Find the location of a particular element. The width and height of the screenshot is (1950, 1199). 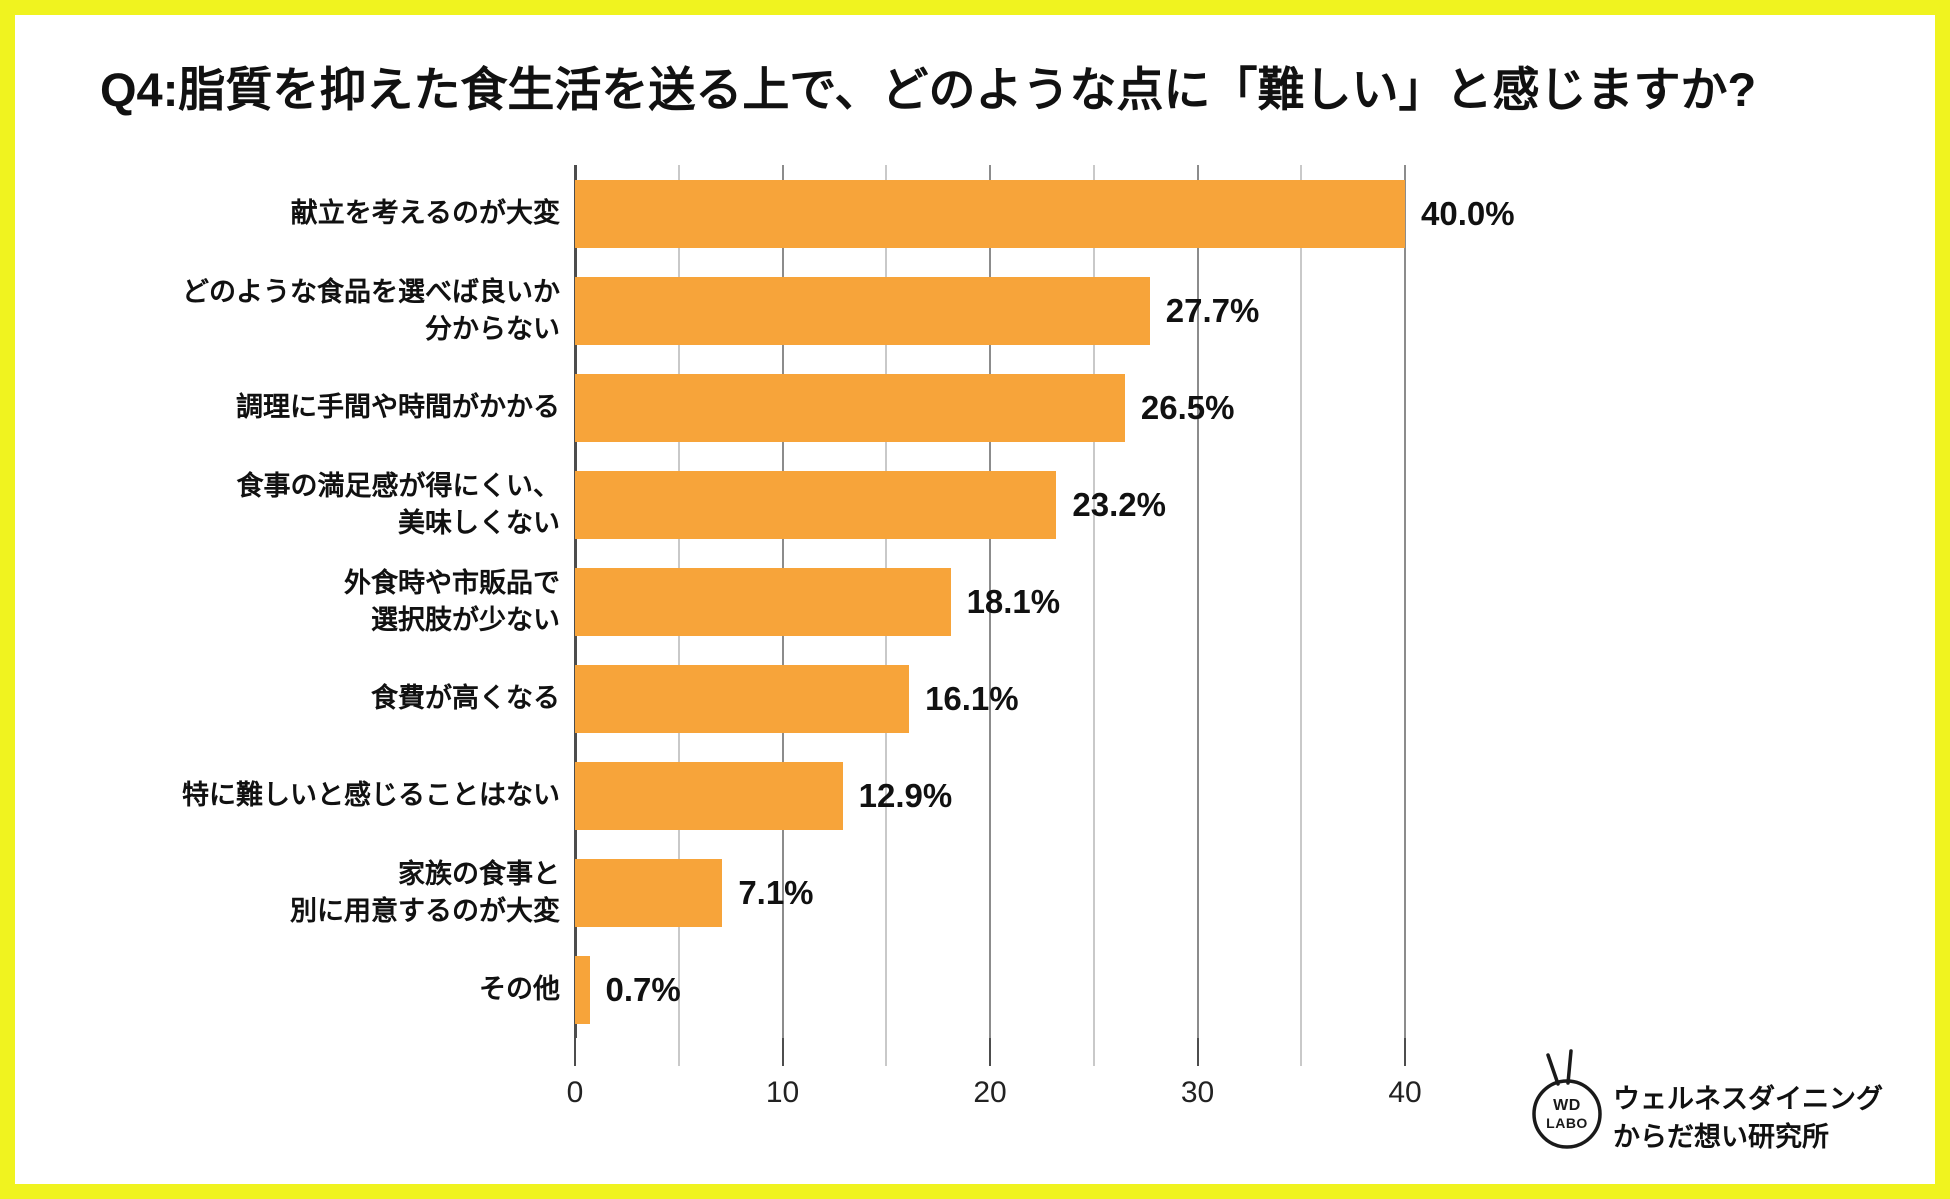

flask-icon is located at coordinates (1567, 1099).